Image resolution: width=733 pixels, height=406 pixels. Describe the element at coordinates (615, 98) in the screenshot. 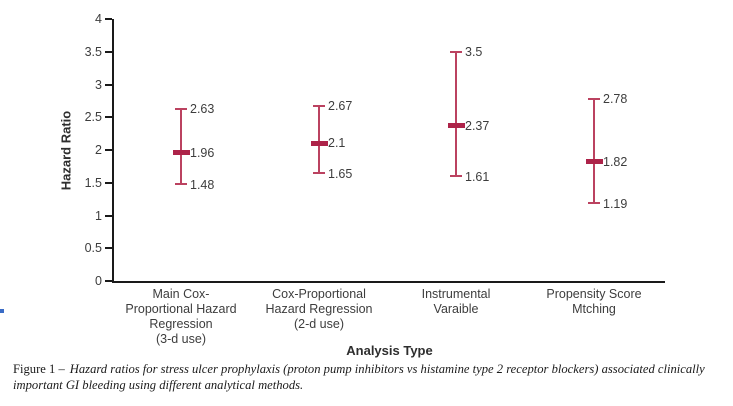

I see `value-label-upper: 2.78` at that location.